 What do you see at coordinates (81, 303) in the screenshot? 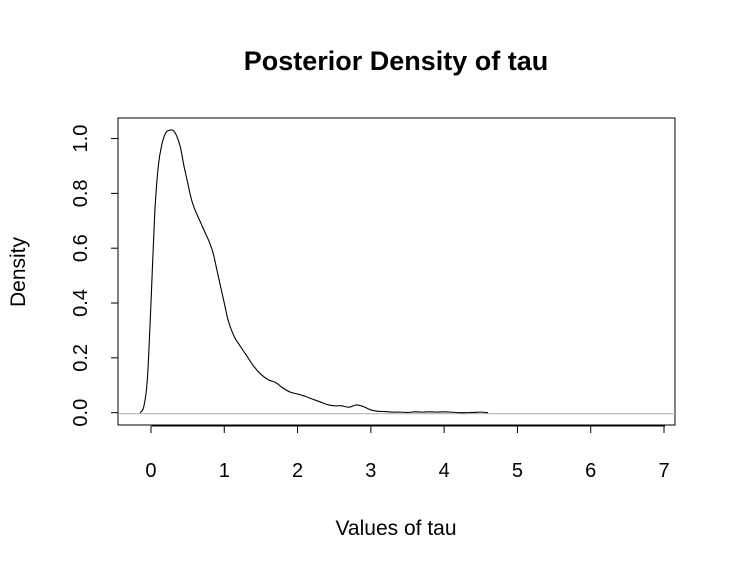
I see `y-tick-label: 0.4` at bounding box center [81, 303].